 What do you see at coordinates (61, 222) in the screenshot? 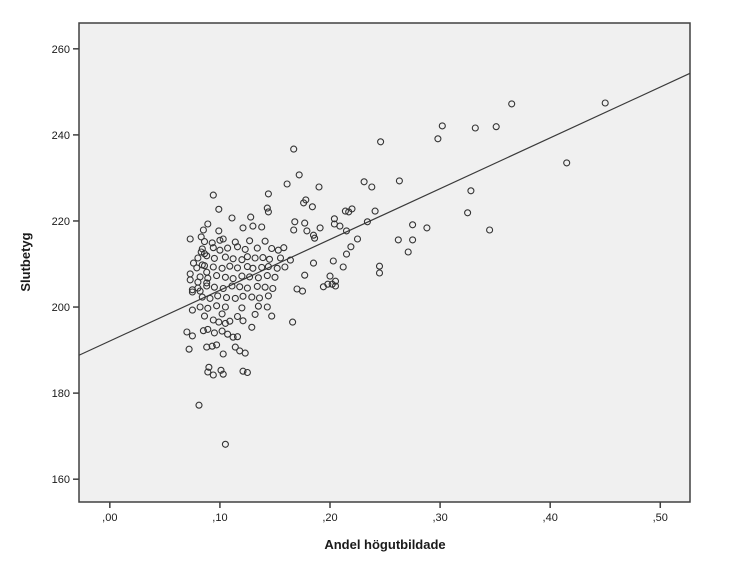
I see `y-tick-label: 220` at bounding box center [61, 222].